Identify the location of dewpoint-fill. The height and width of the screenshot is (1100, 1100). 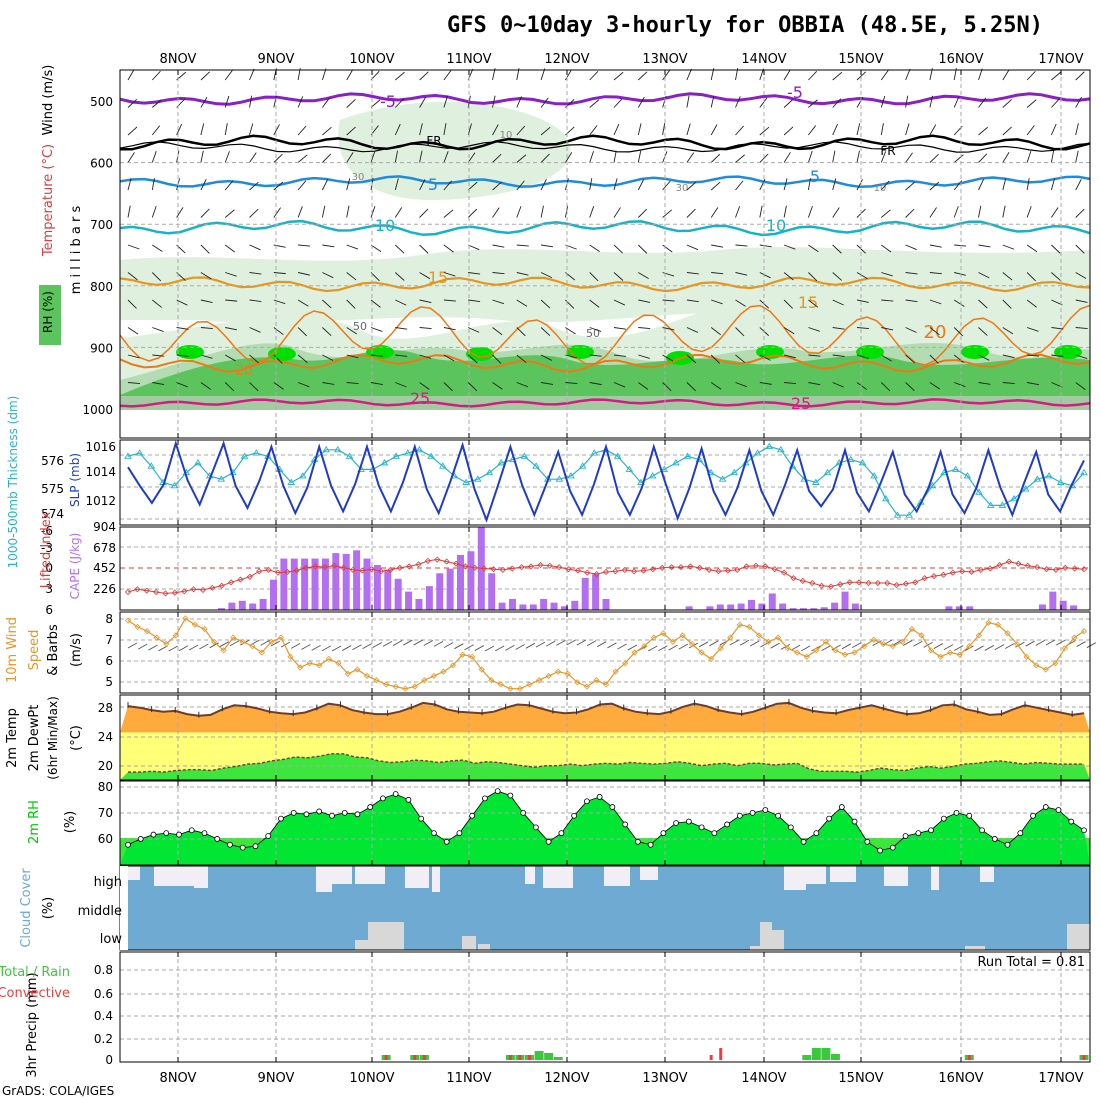
(605, 766).